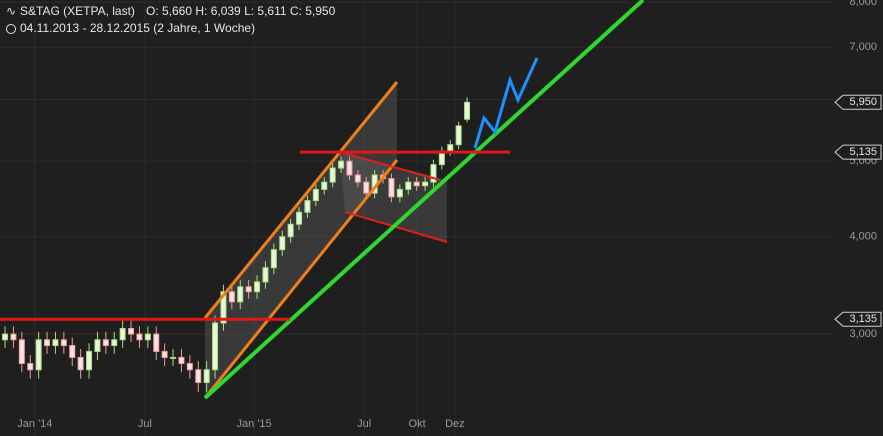 This screenshot has width=883, height=436. I want to click on y-tick-label: 8,000, so click(863, 4).